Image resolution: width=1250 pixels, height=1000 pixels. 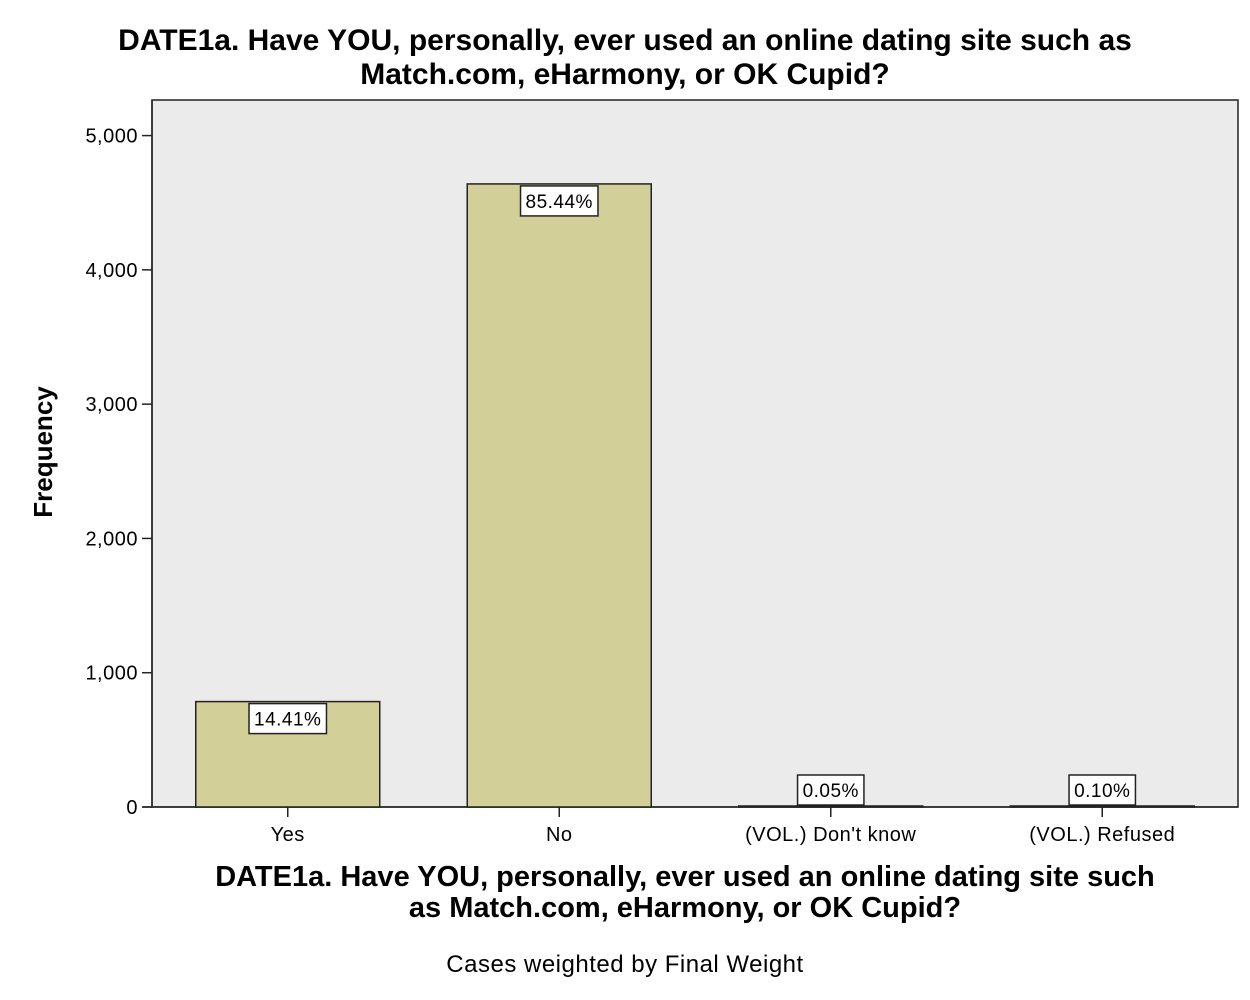 What do you see at coordinates (1102, 835) in the screenshot?
I see `x-tick-label: (VOL.) Refused` at bounding box center [1102, 835].